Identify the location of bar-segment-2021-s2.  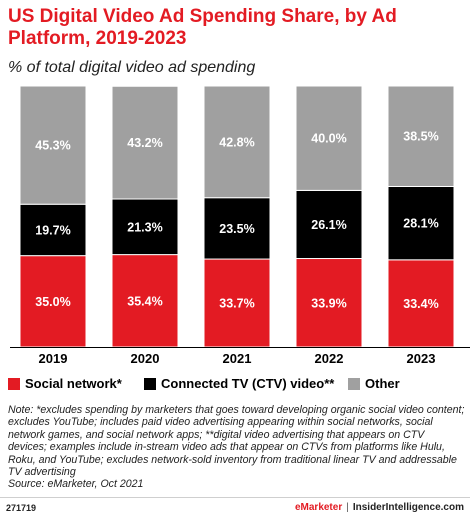
(237, 142).